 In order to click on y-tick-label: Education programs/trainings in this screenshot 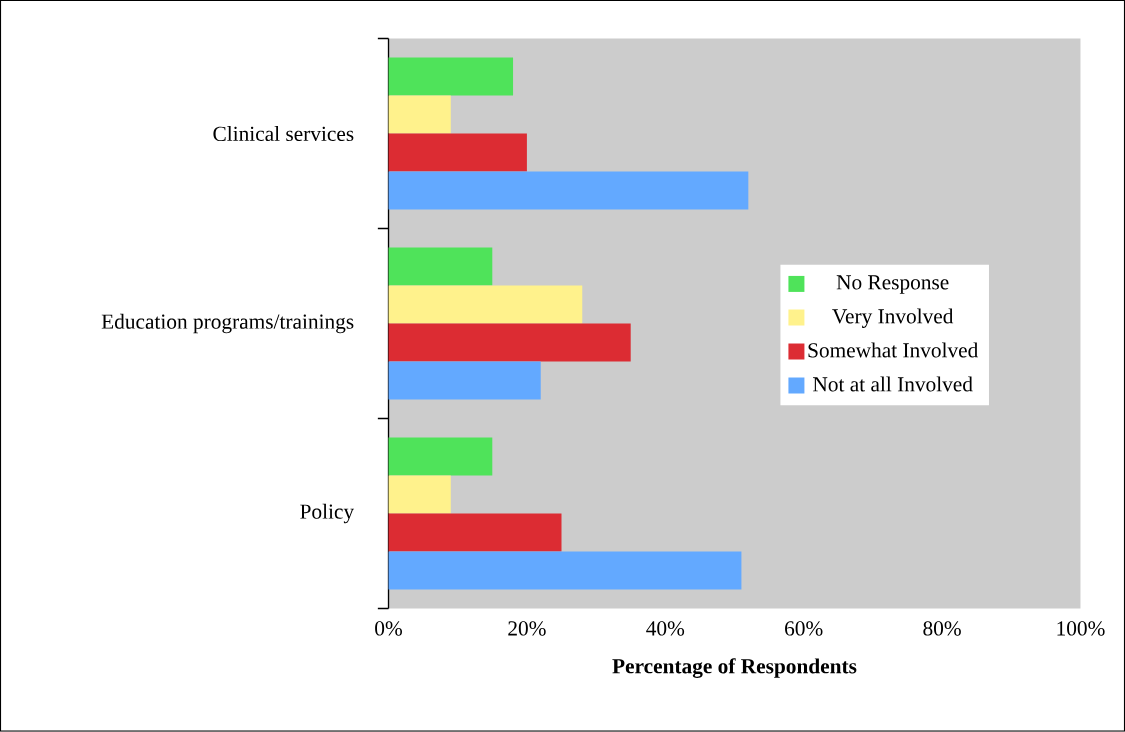, I will do `click(227, 323)`.